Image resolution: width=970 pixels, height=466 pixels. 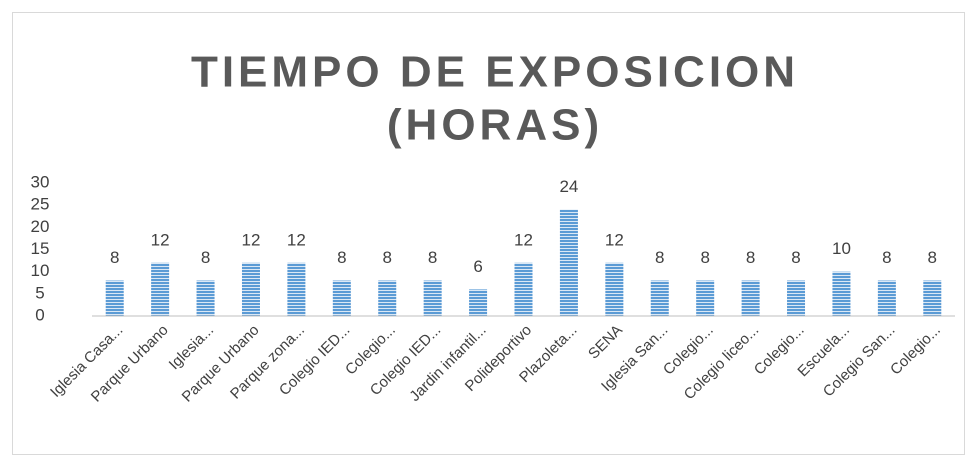 What do you see at coordinates (495, 125) in the screenshot?
I see `chart-title: (HORAS)` at bounding box center [495, 125].